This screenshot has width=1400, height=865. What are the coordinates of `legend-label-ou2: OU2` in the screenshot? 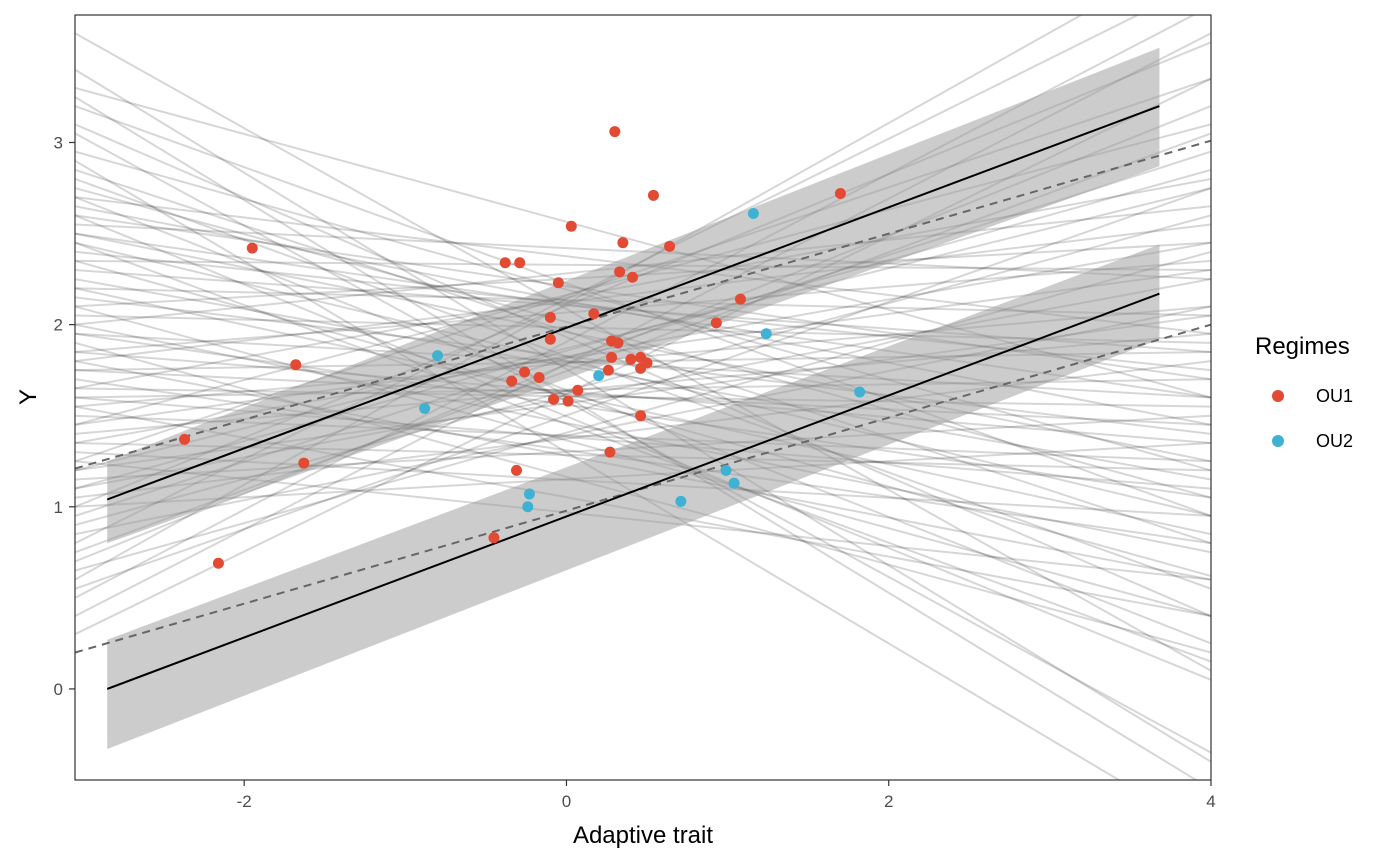 It's located at (1334, 441).